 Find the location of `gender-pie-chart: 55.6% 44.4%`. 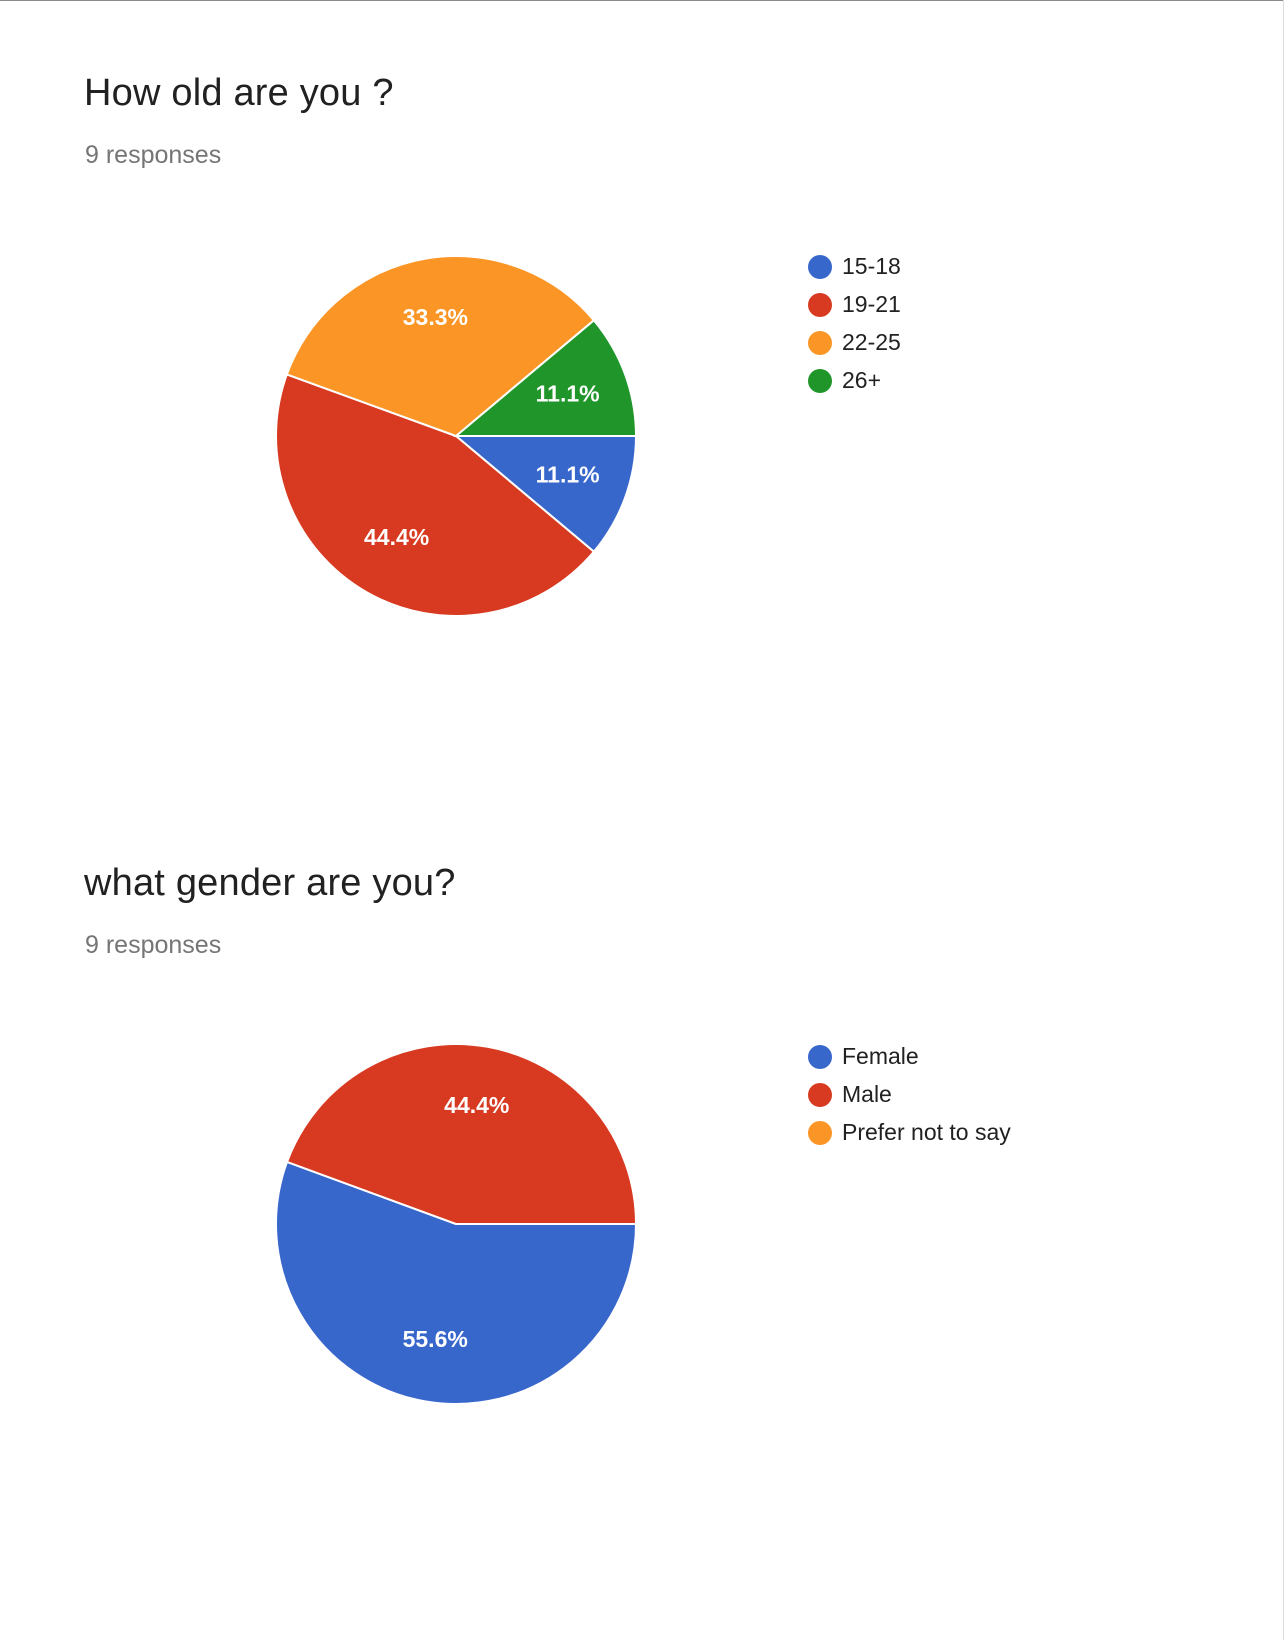

gender-pie-chart: 55.6% 44.4% is located at coordinates (456, 1224).